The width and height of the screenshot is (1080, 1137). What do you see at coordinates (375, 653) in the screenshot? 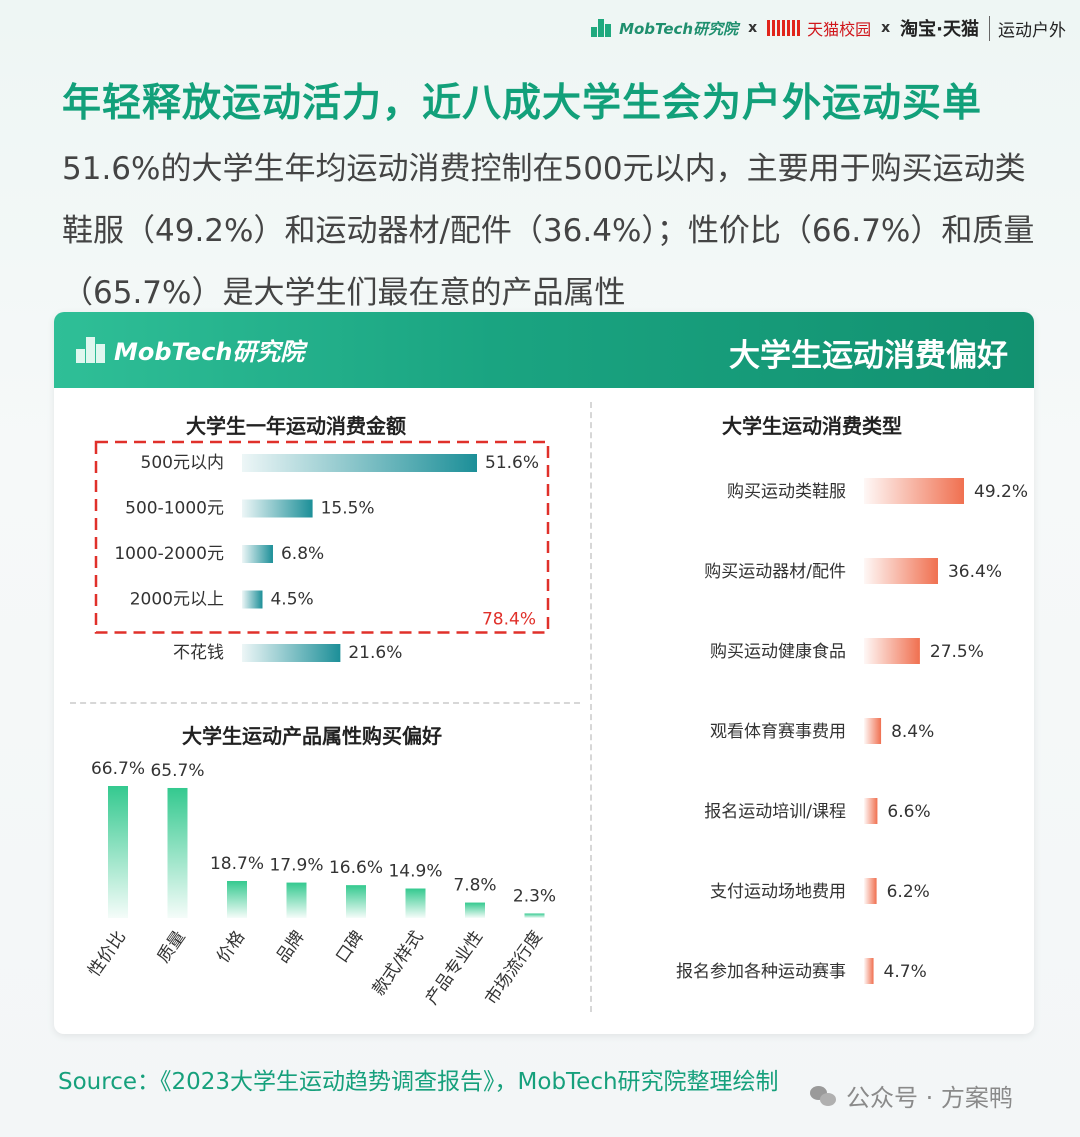
I see `value-label: 21.6%` at bounding box center [375, 653].